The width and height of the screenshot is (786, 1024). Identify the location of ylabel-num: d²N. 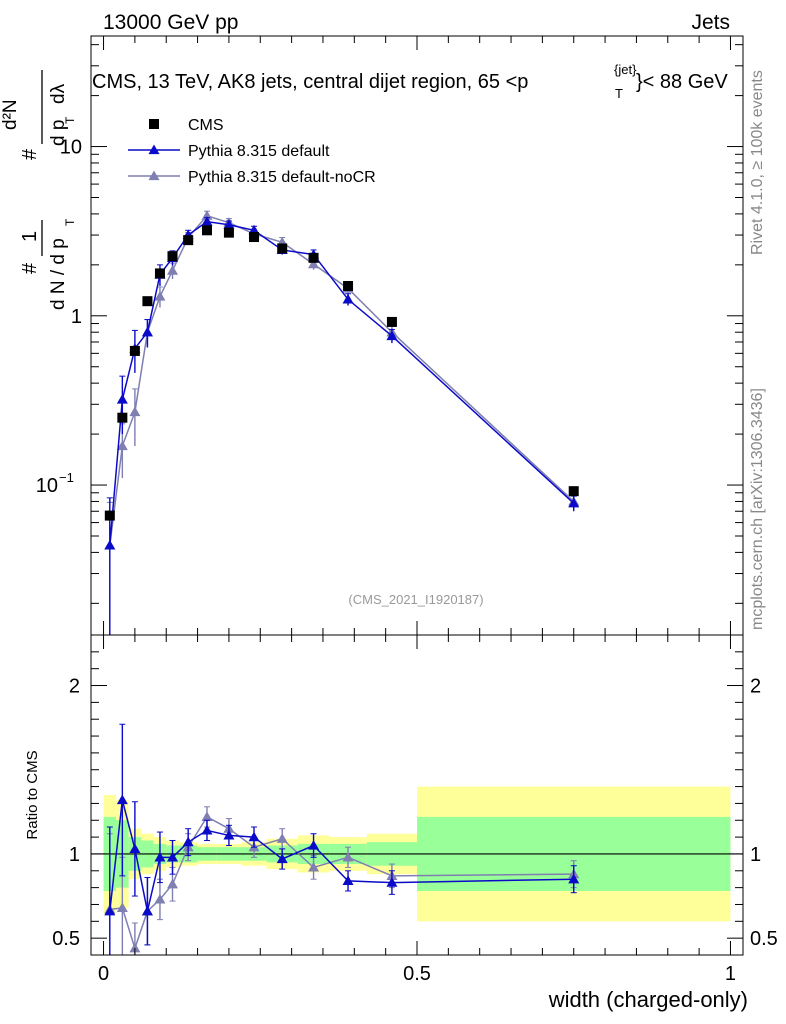
(10, 114).